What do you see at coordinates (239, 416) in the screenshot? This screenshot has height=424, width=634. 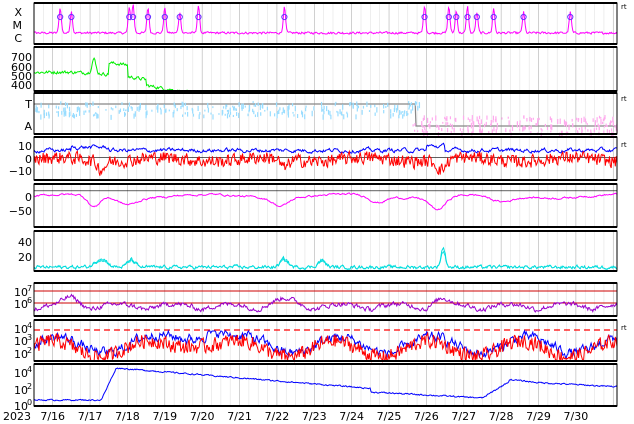 I see `x-tick-label: 7/21` at bounding box center [239, 416].